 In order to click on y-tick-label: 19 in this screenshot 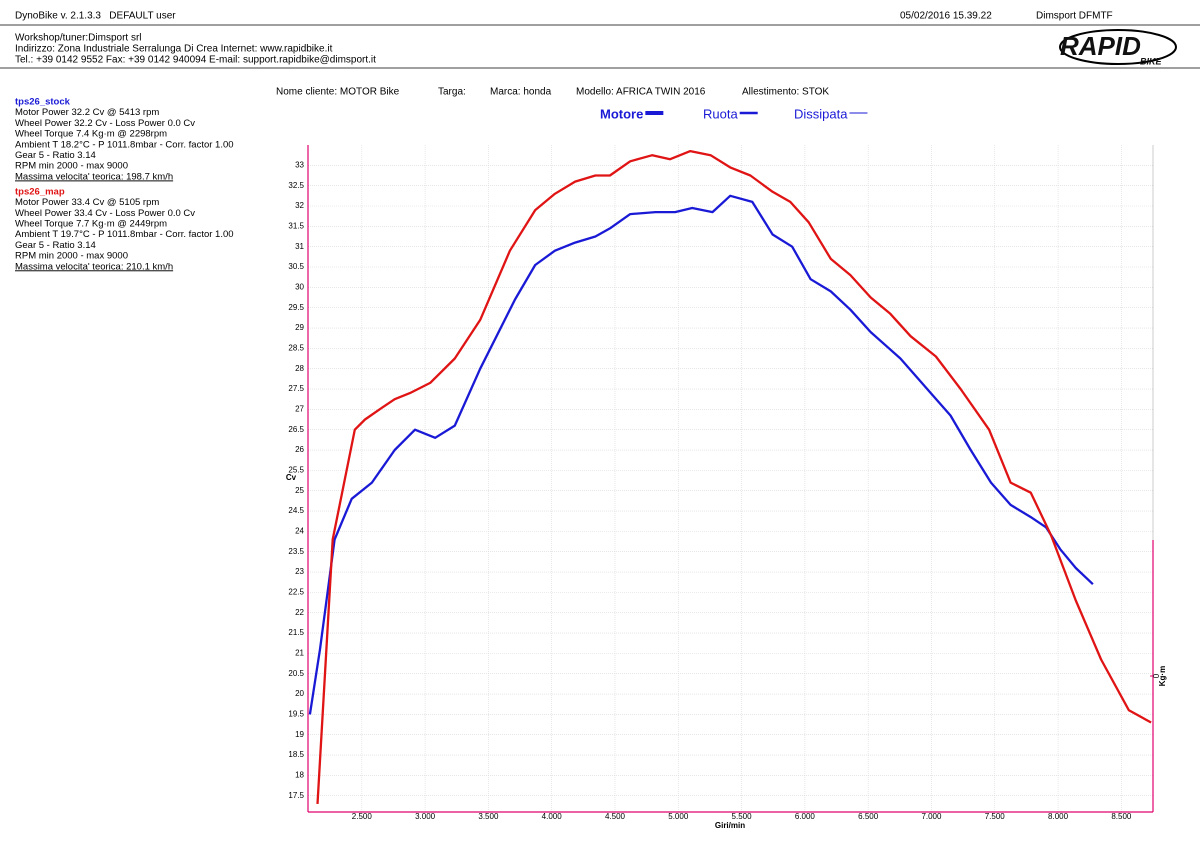, I will do `click(299, 734)`.